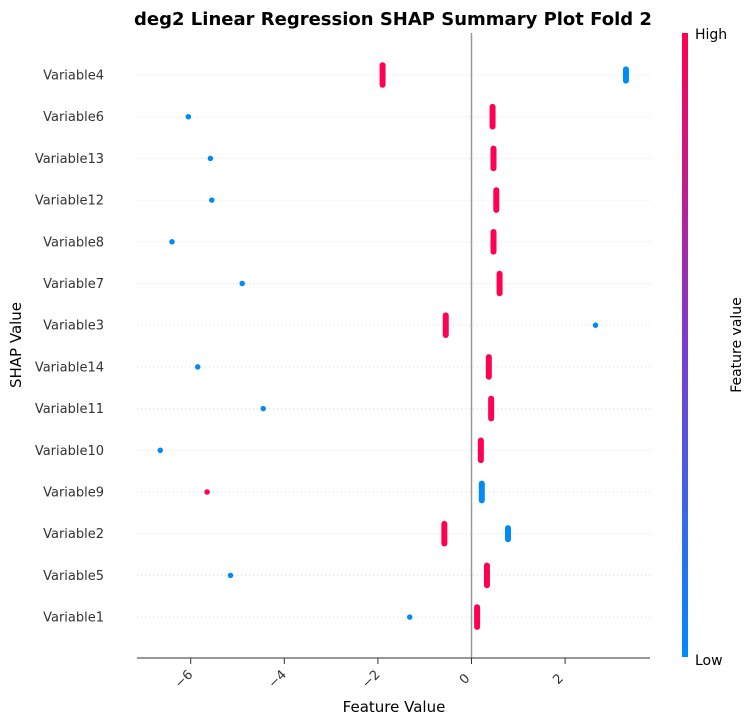 This screenshot has height=725, width=755. I want to click on x-tick-label: −6, so click(184, 679).